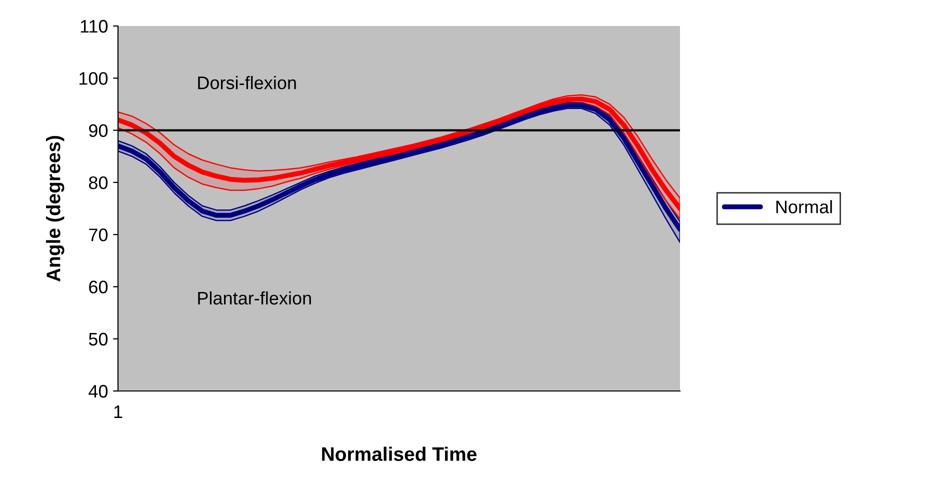 The image size is (935, 481). I want to click on y-tick-label: 40, so click(98, 391).